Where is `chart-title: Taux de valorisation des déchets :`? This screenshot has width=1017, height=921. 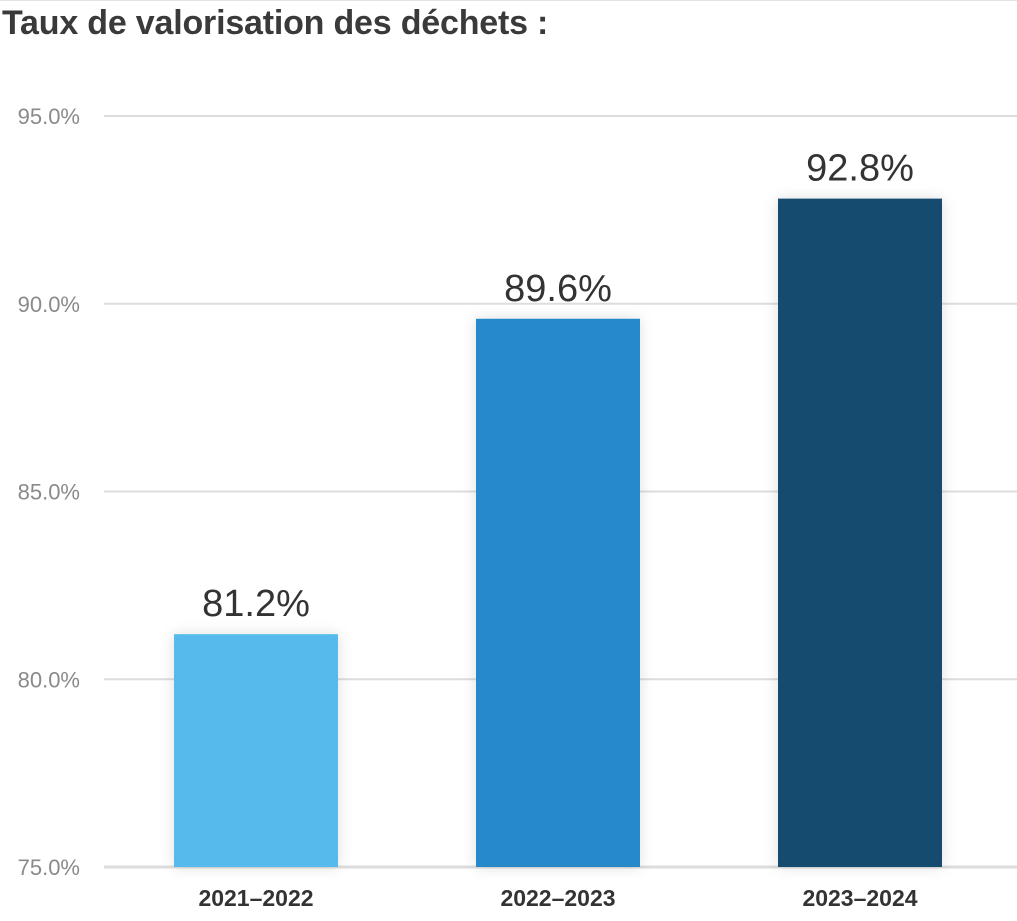 chart-title: Taux de valorisation des déchets : is located at coordinates (275, 23).